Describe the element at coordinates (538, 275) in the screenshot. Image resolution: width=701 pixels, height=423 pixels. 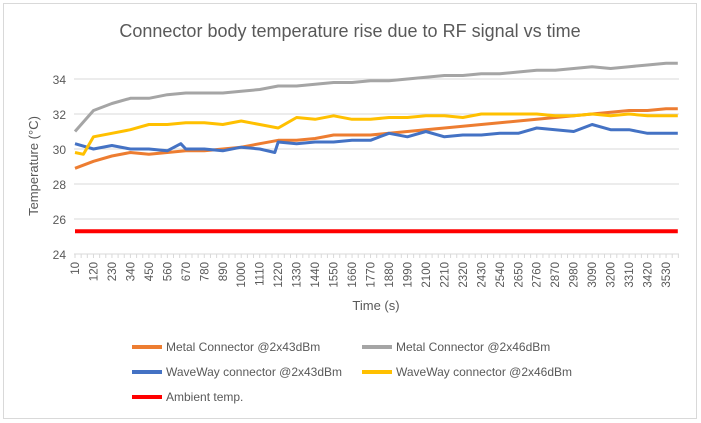
I see `x-tick-label: 2760` at that location.